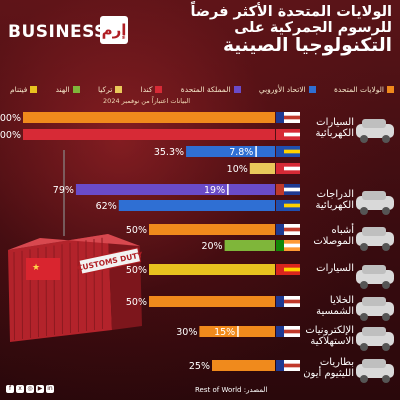 The image size is (400, 400). I want to click on title-line-2: للرسوم الجمركية على, so click(313, 28).